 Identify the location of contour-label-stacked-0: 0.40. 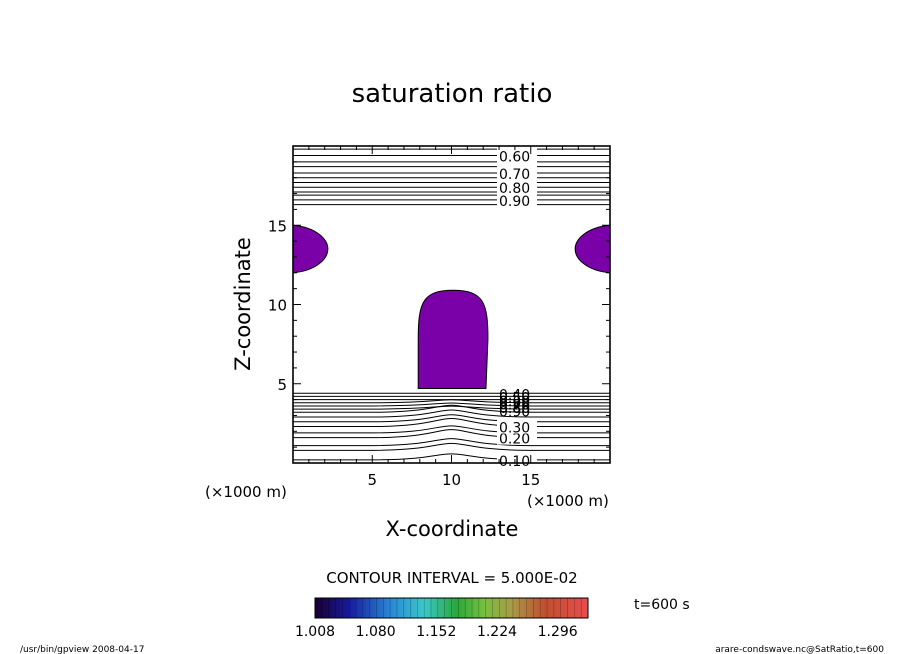
(514, 395).